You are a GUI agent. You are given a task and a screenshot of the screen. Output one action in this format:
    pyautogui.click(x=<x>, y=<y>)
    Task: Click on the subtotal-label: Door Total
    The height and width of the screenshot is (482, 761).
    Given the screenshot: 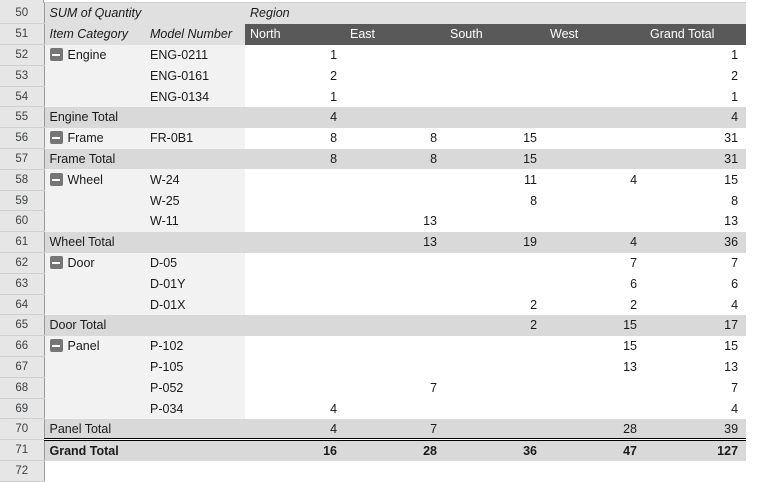 What is the action you would take?
    pyautogui.click(x=145, y=325)
    